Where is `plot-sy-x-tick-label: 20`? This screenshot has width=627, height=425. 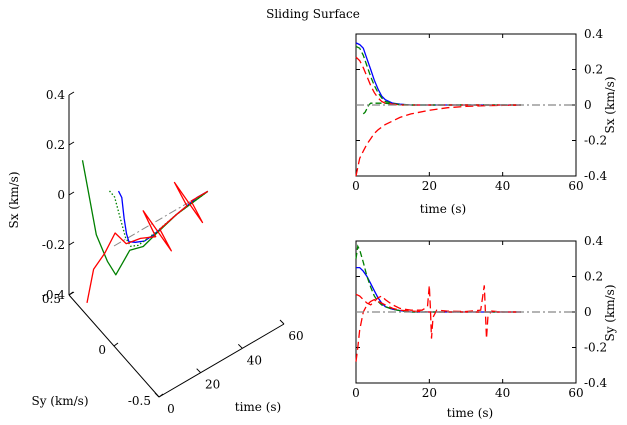
plot-sy-x-tick-label: 20 is located at coordinates (429, 393).